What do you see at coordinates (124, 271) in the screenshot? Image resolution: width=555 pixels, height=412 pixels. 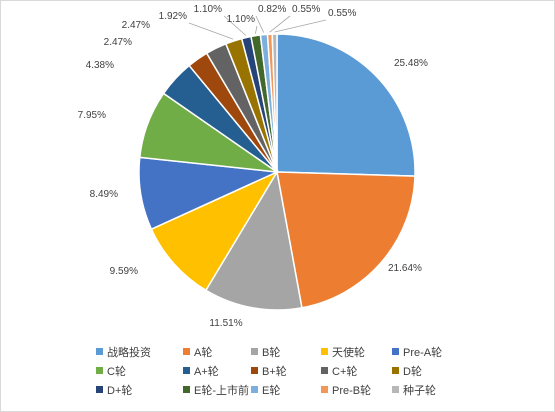 I see `data-label: 9.59%` at bounding box center [124, 271].